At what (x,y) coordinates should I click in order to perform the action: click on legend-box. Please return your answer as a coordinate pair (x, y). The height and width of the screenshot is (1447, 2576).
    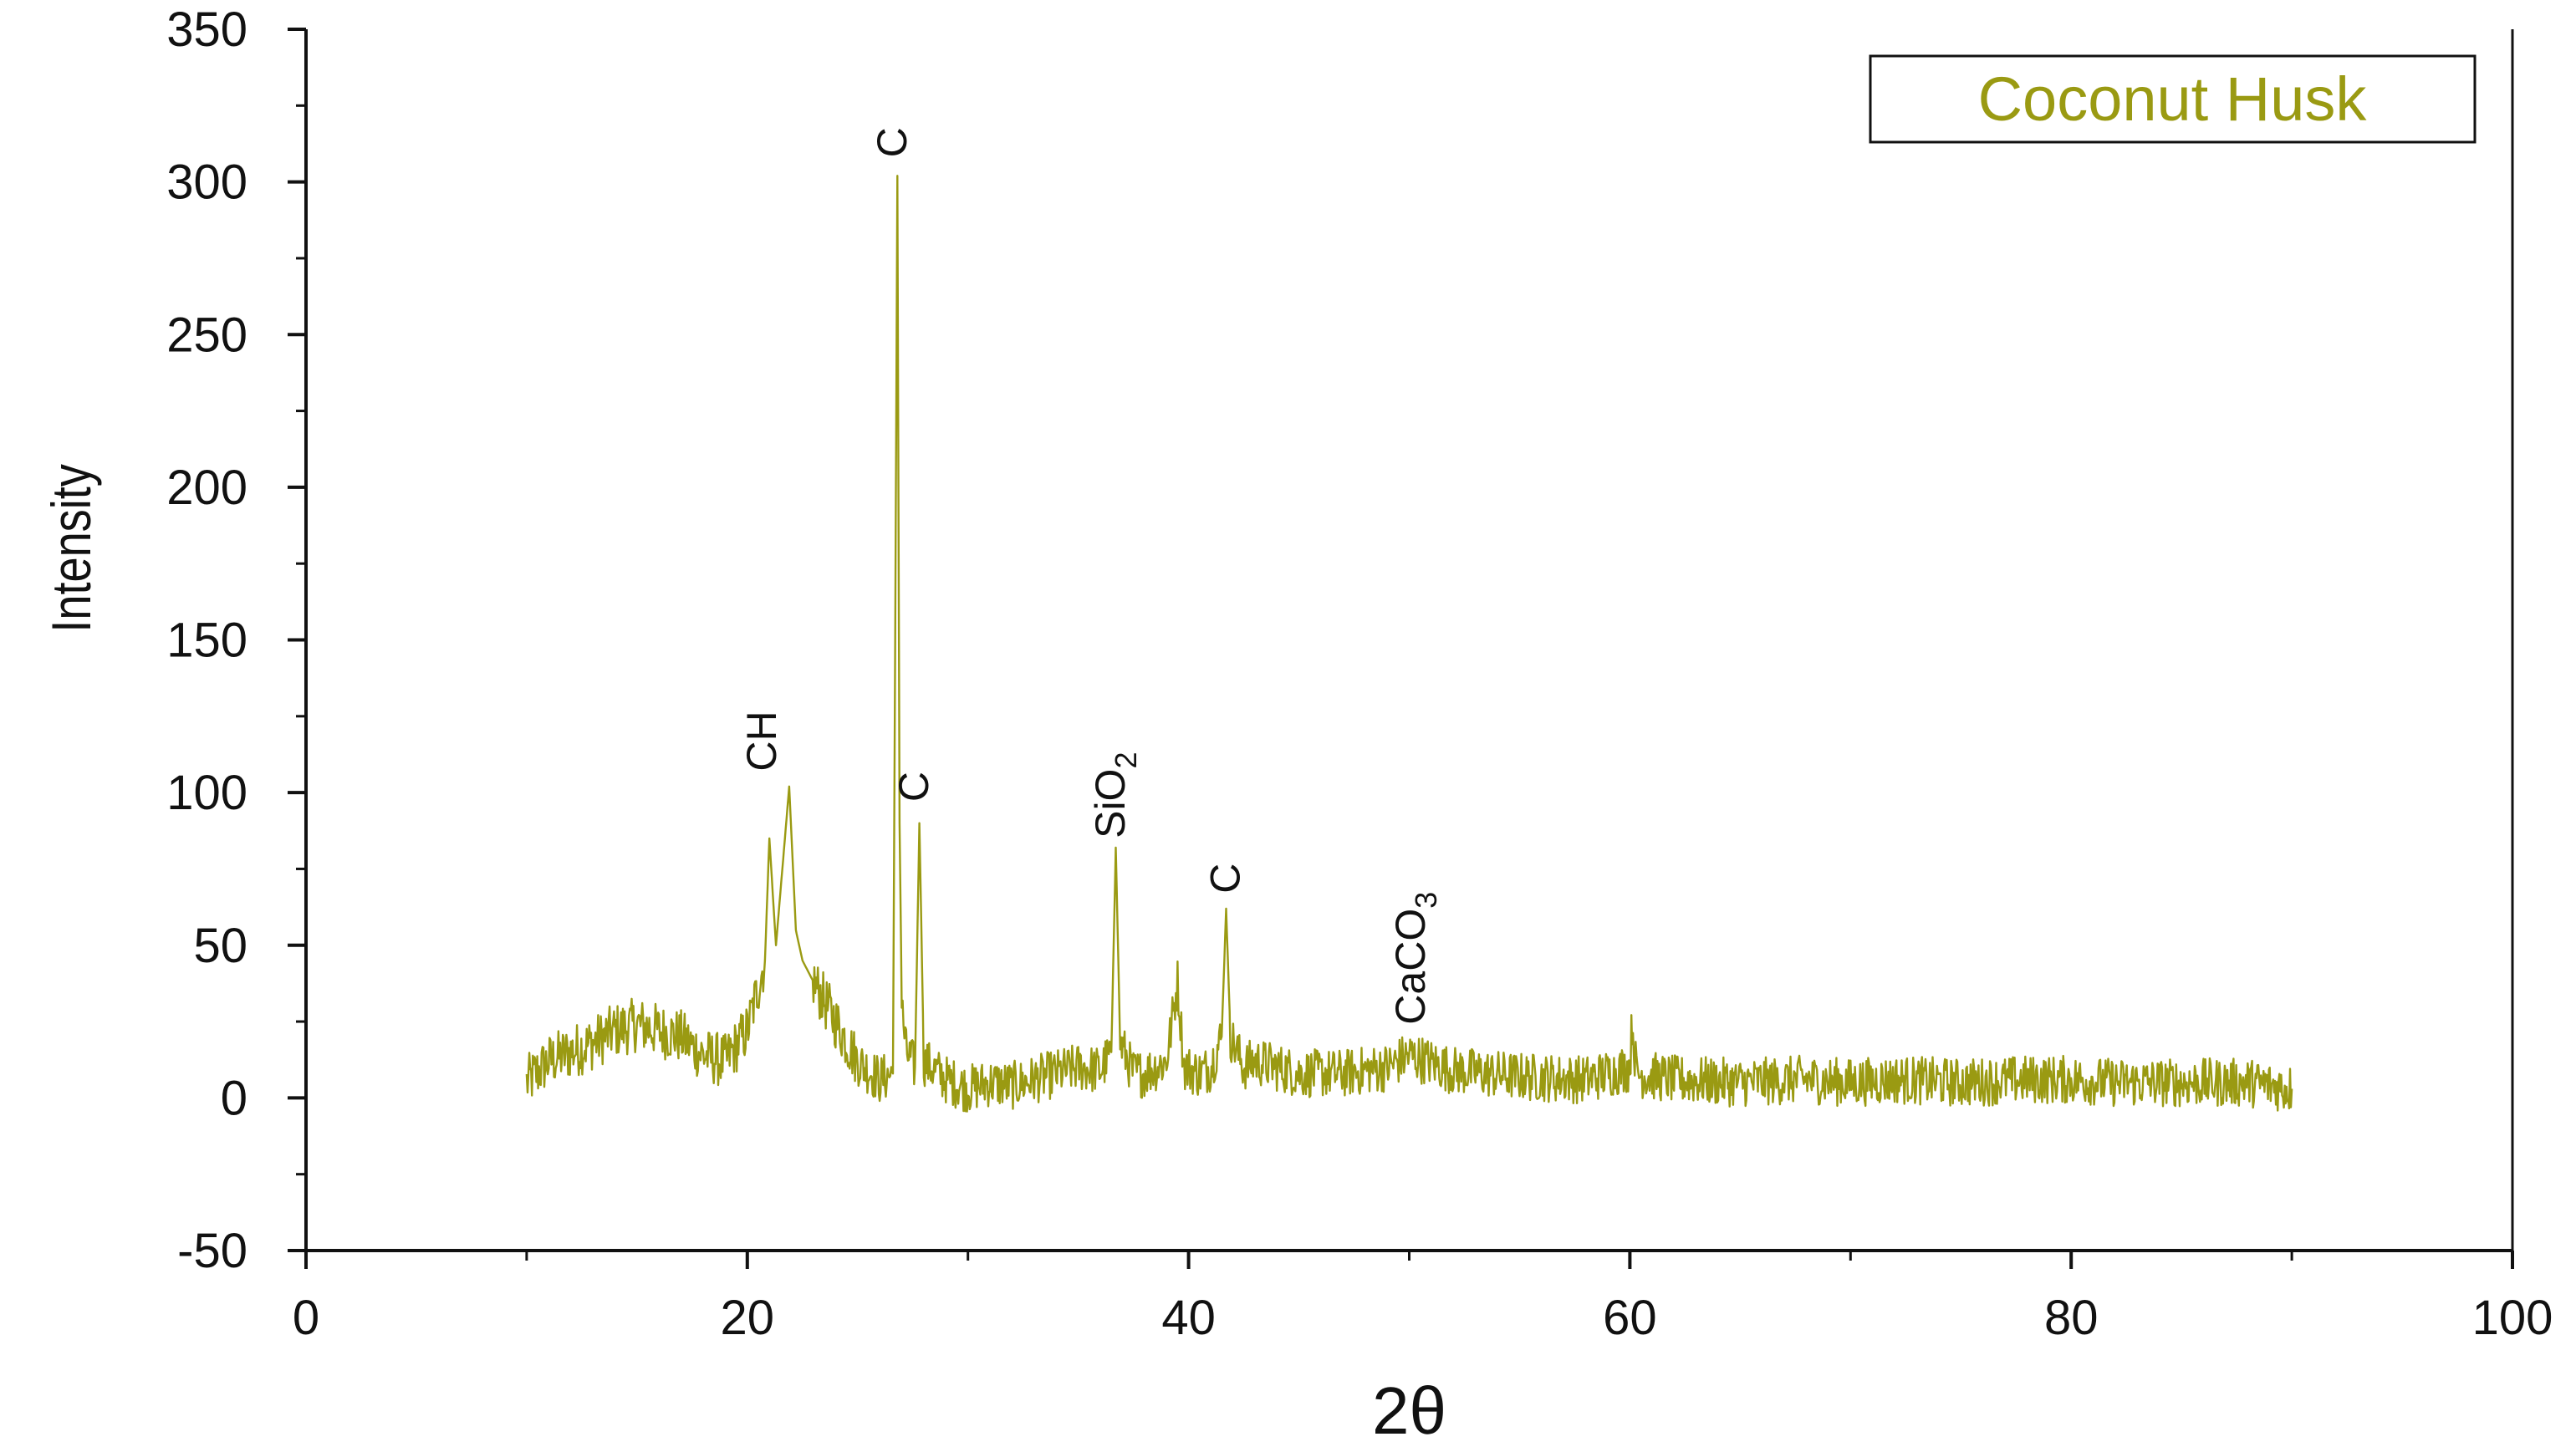
    Looking at the image, I should click on (2173, 99).